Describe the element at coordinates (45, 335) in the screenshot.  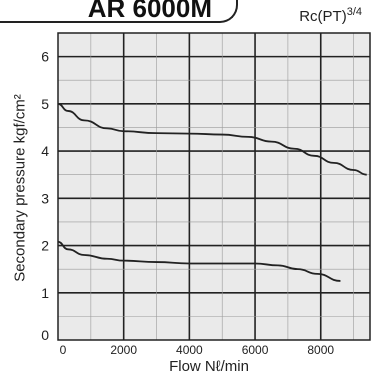
I see `y-tick-label: 0` at that location.